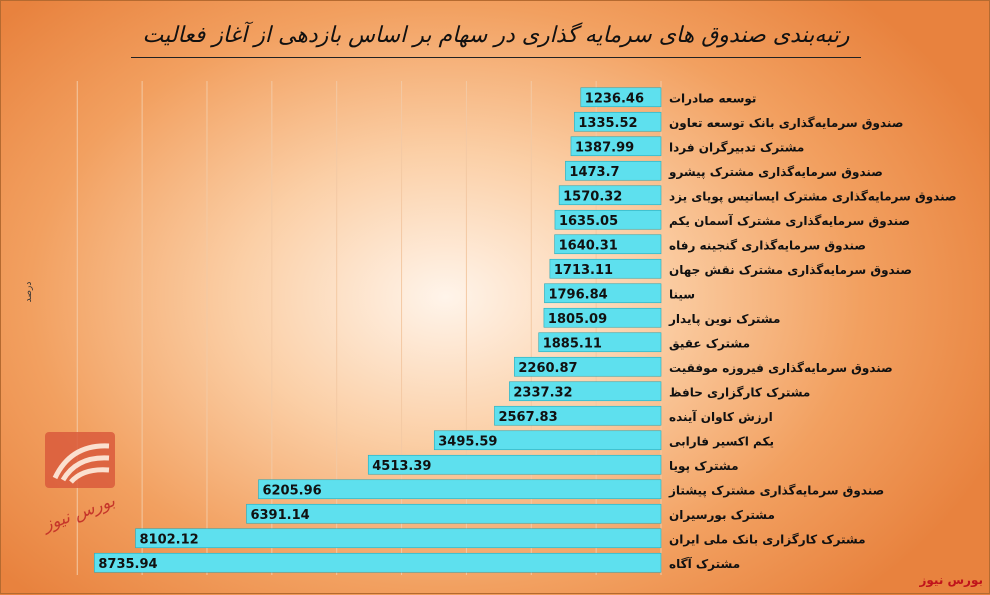 This screenshot has width=990, height=595. Describe the element at coordinates (712, 98) in the screenshot. I see `category-label: توسعه صادرات` at that location.